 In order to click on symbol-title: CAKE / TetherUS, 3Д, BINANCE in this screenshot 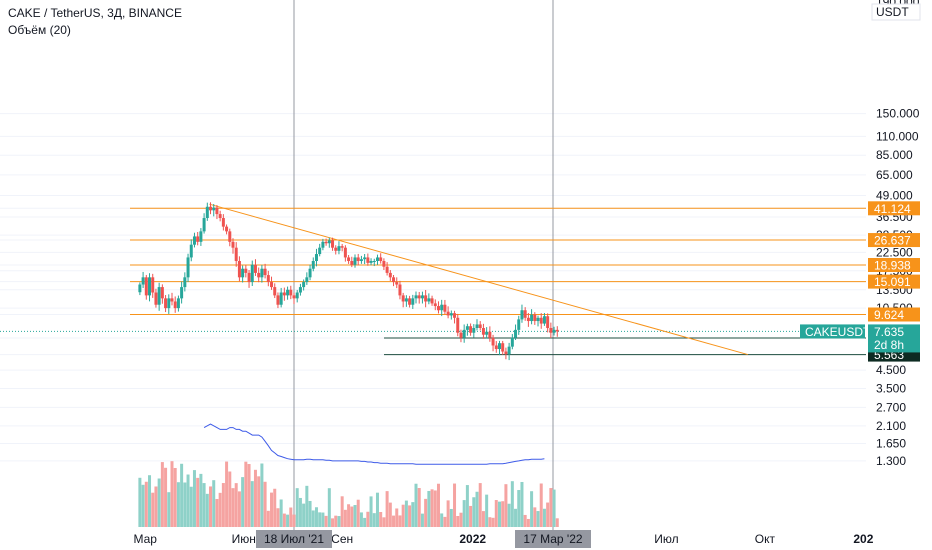, I will do `click(95, 13)`.